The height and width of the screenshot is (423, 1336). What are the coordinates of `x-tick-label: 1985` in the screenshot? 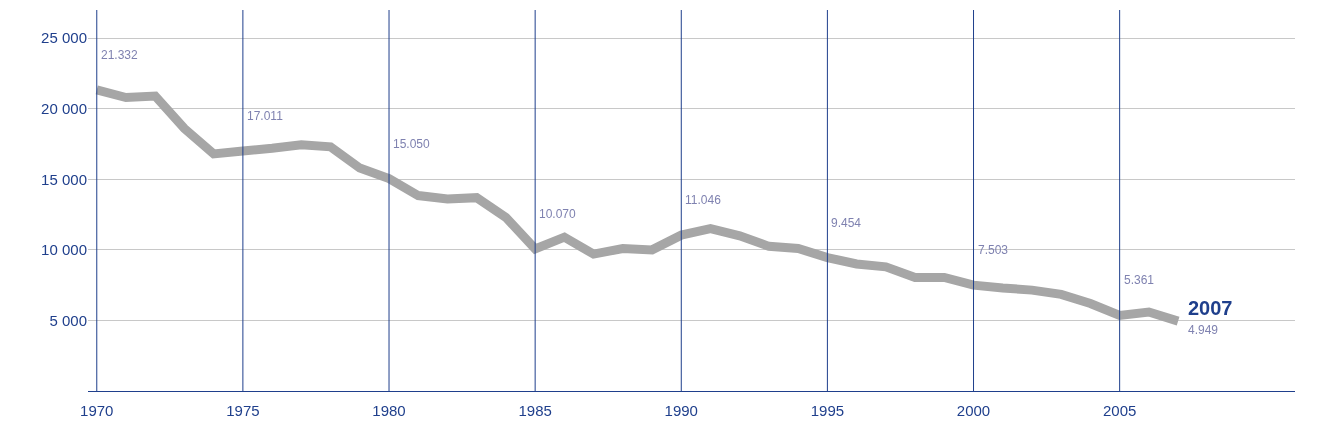 It's located at (535, 410).